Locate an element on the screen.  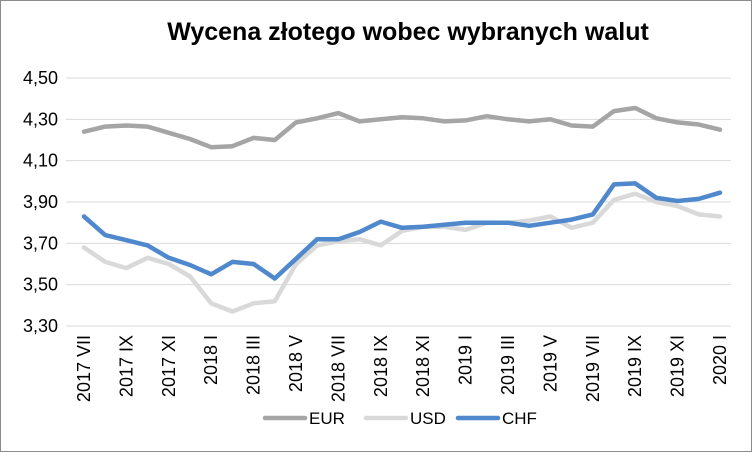
x-tick-label: 2018 IX is located at coordinates (381, 366).